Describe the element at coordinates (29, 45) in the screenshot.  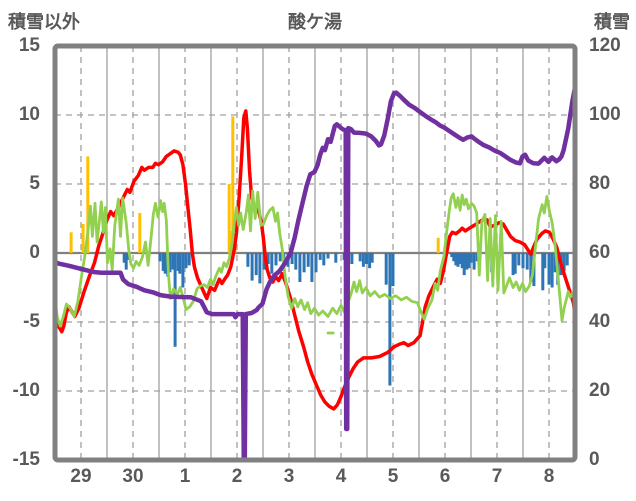
I see `left-tick-15: 15` at that location.